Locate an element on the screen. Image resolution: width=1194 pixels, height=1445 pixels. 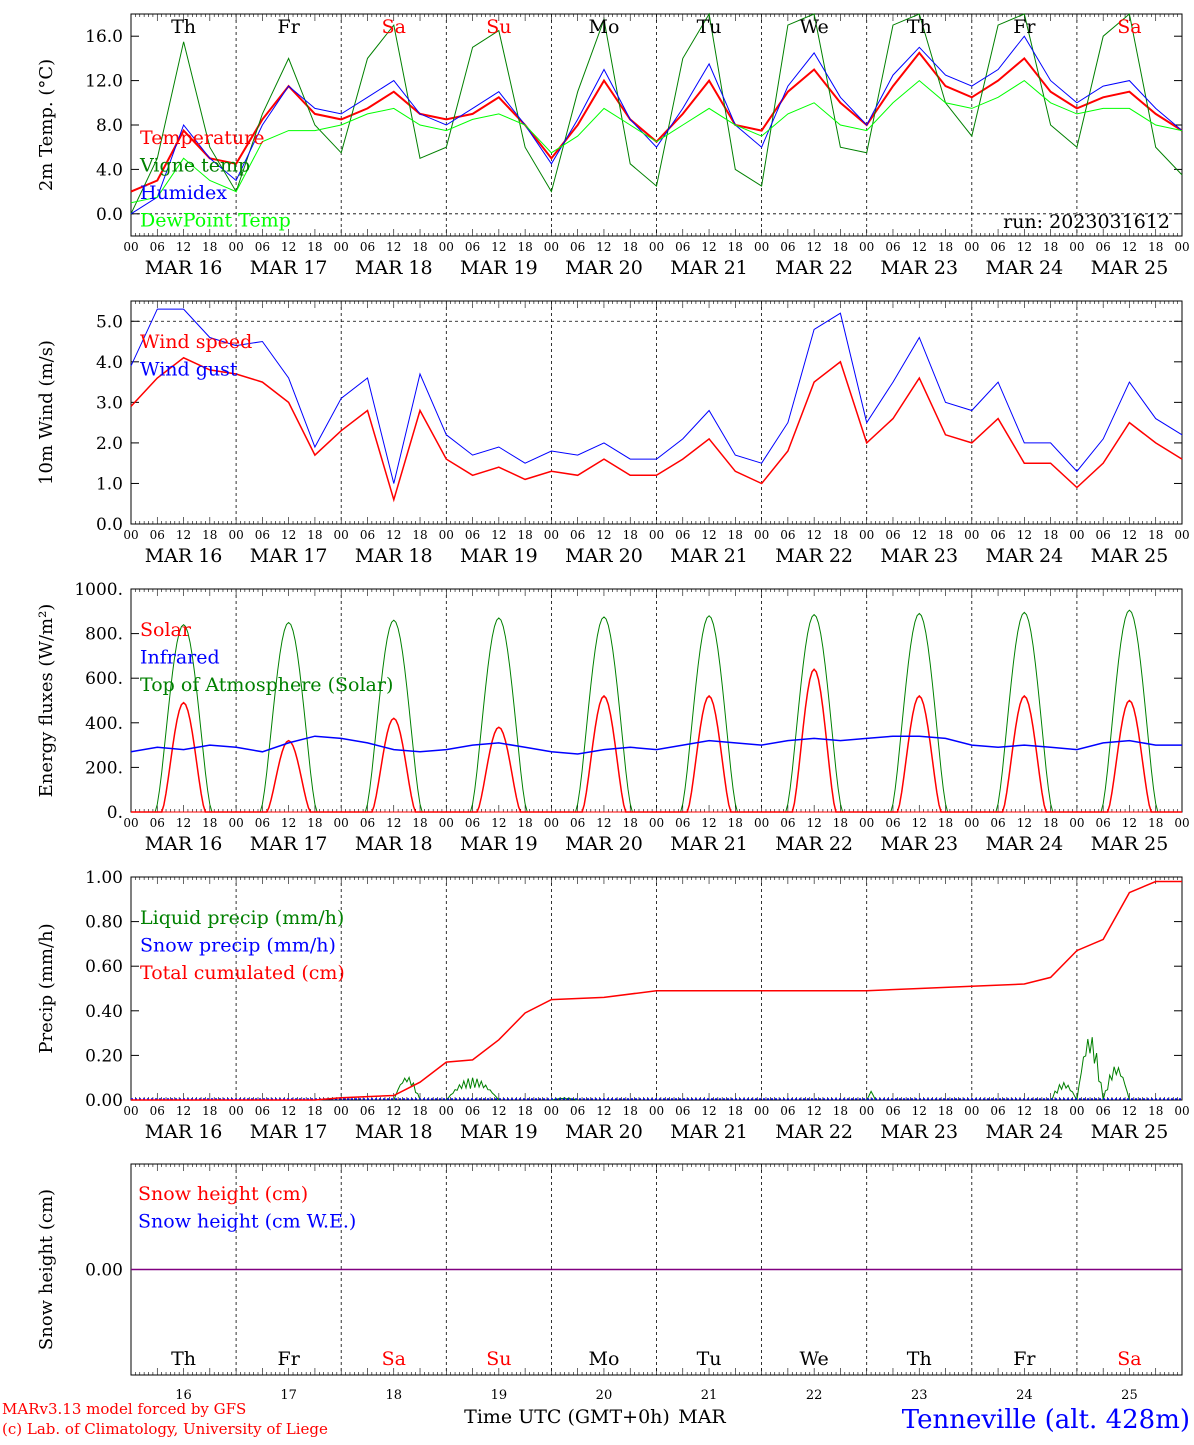
day-number-label: 18 is located at coordinates (393, 1395).